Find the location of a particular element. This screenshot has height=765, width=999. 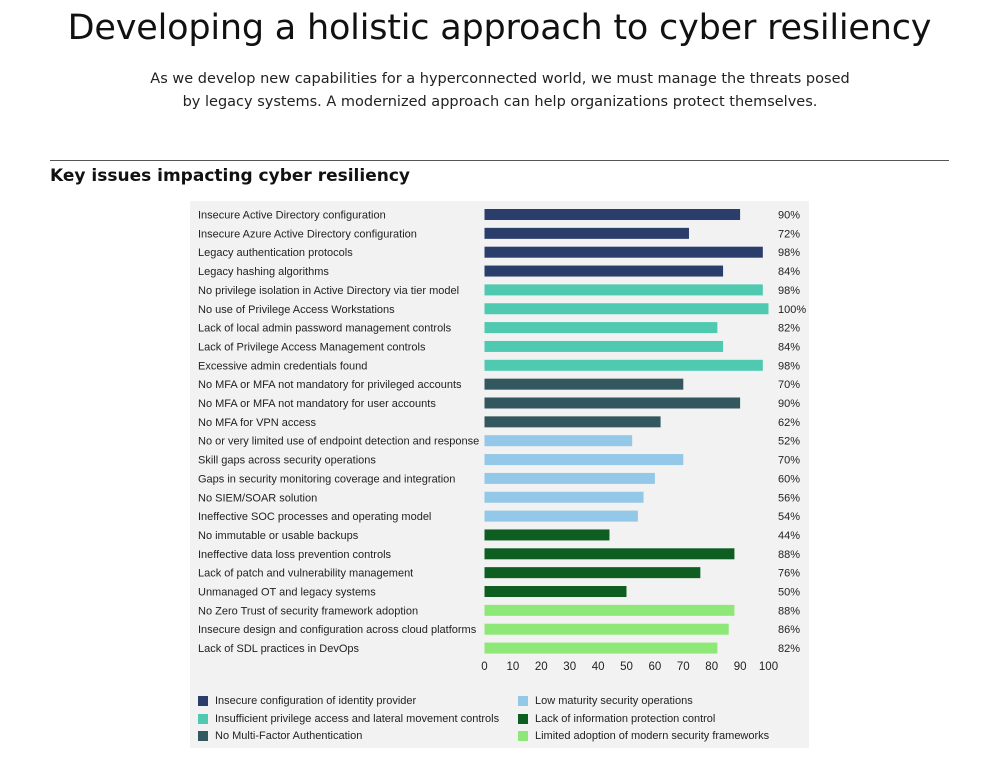

x-tick-label: 30 is located at coordinates (569, 667).